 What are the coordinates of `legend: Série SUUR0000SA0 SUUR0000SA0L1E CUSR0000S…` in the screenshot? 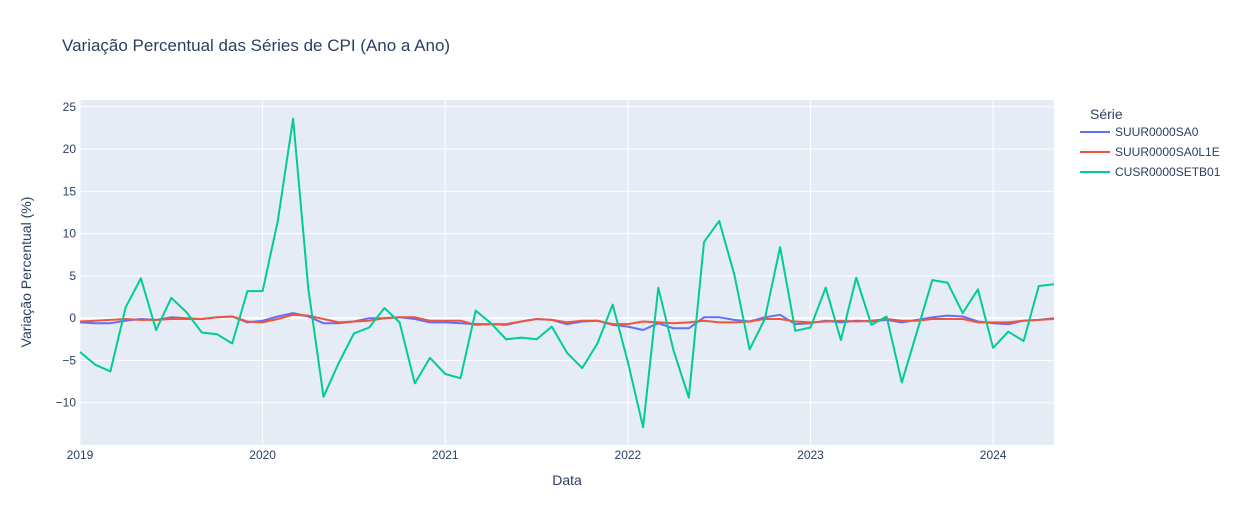 It's located at (1150, 142).